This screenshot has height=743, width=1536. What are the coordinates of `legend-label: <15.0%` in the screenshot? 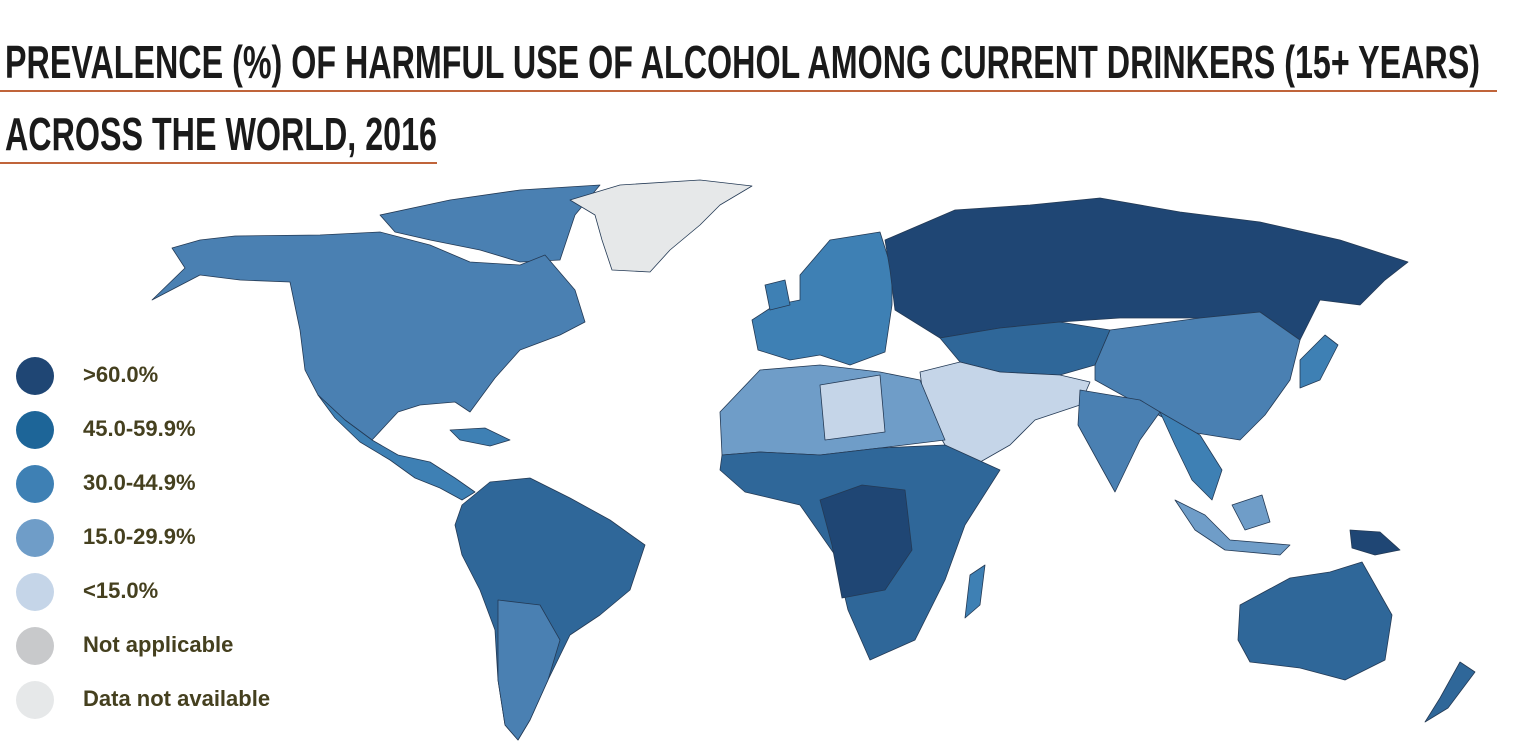 It's located at (120, 590).